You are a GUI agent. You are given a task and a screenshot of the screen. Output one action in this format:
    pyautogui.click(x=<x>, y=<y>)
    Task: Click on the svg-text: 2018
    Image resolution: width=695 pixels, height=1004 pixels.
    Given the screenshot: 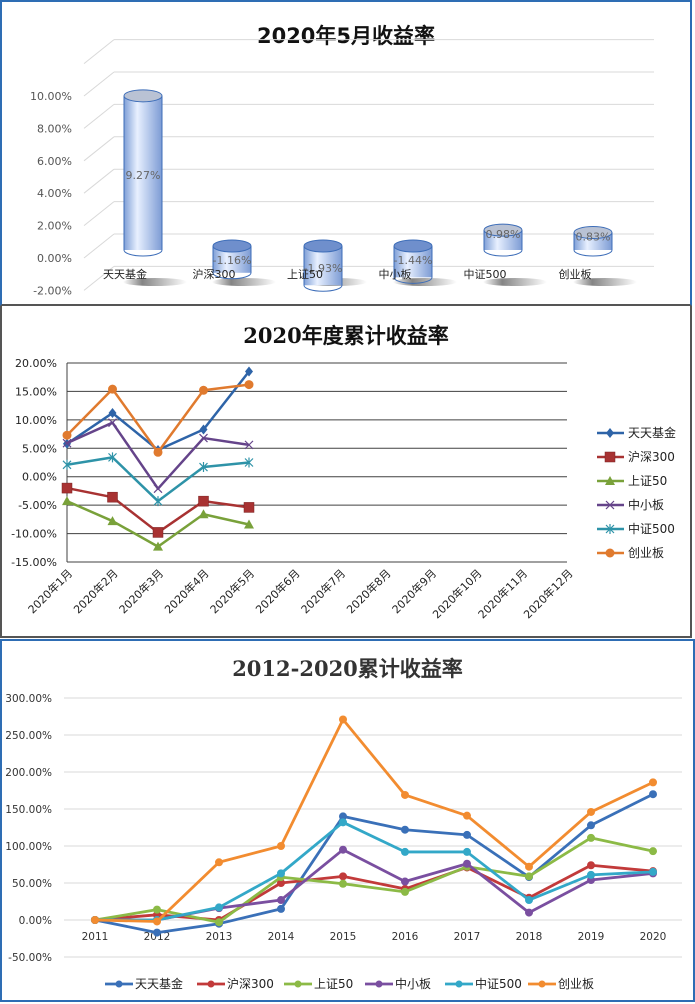 What is the action you would take?
    pyautogui.click(x=529, y=937)
    